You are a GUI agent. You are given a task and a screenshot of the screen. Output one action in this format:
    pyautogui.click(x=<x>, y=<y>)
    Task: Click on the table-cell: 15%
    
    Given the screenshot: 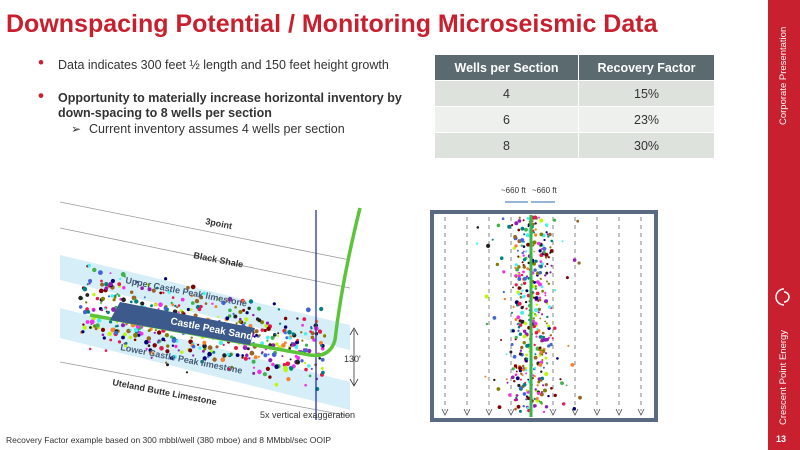 What is the action you would take?
    pyautogui.click(x=646, y=93)
    